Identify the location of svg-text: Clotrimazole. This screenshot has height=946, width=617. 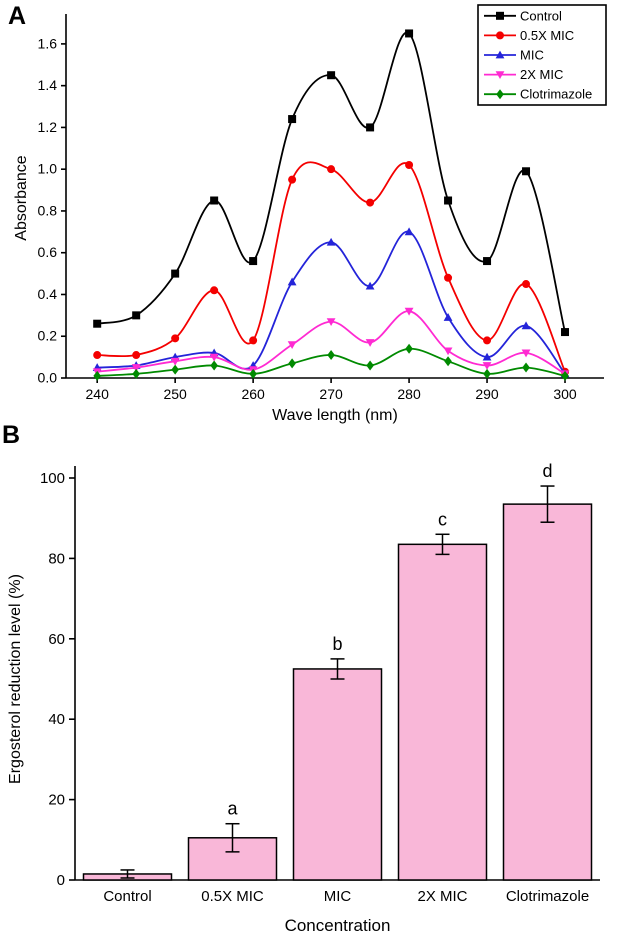
(547, 896).